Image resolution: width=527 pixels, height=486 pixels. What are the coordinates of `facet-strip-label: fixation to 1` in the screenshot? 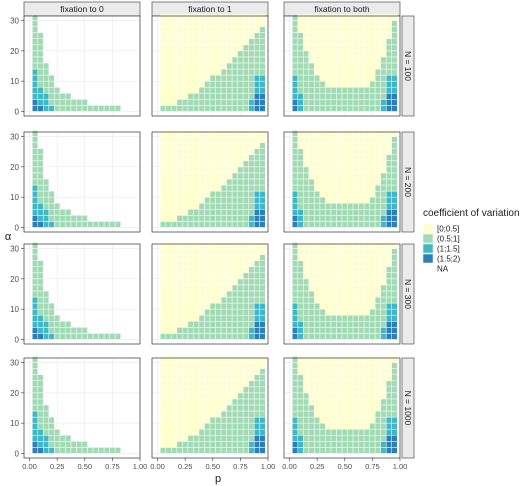 It's located at (210, 9).